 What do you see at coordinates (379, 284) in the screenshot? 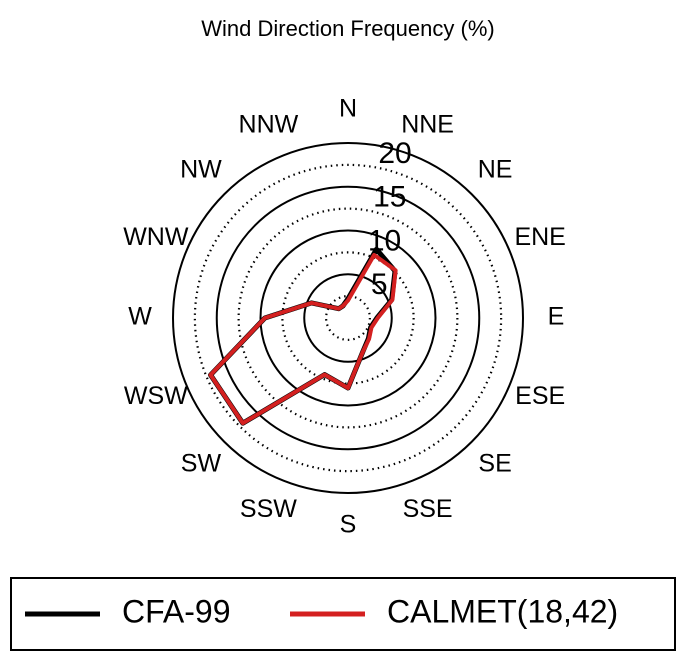
I see `r-tick-label: 5` at bounding box center [379, 284].